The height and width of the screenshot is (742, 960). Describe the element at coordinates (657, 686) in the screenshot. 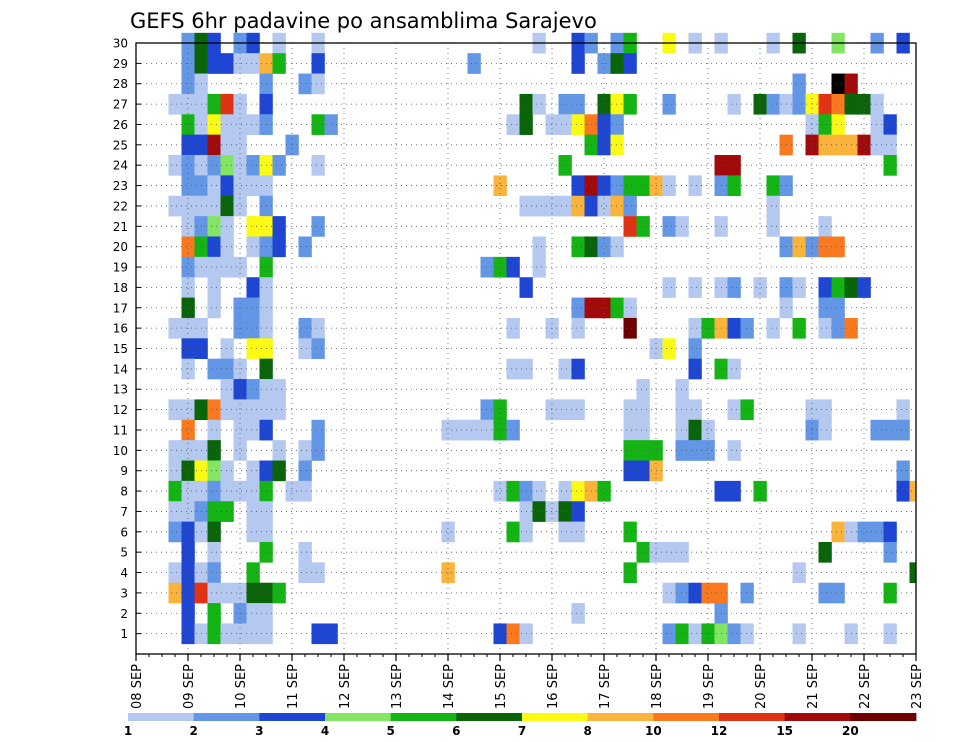

I see `x-tick-label: 18 SEP` at that location.